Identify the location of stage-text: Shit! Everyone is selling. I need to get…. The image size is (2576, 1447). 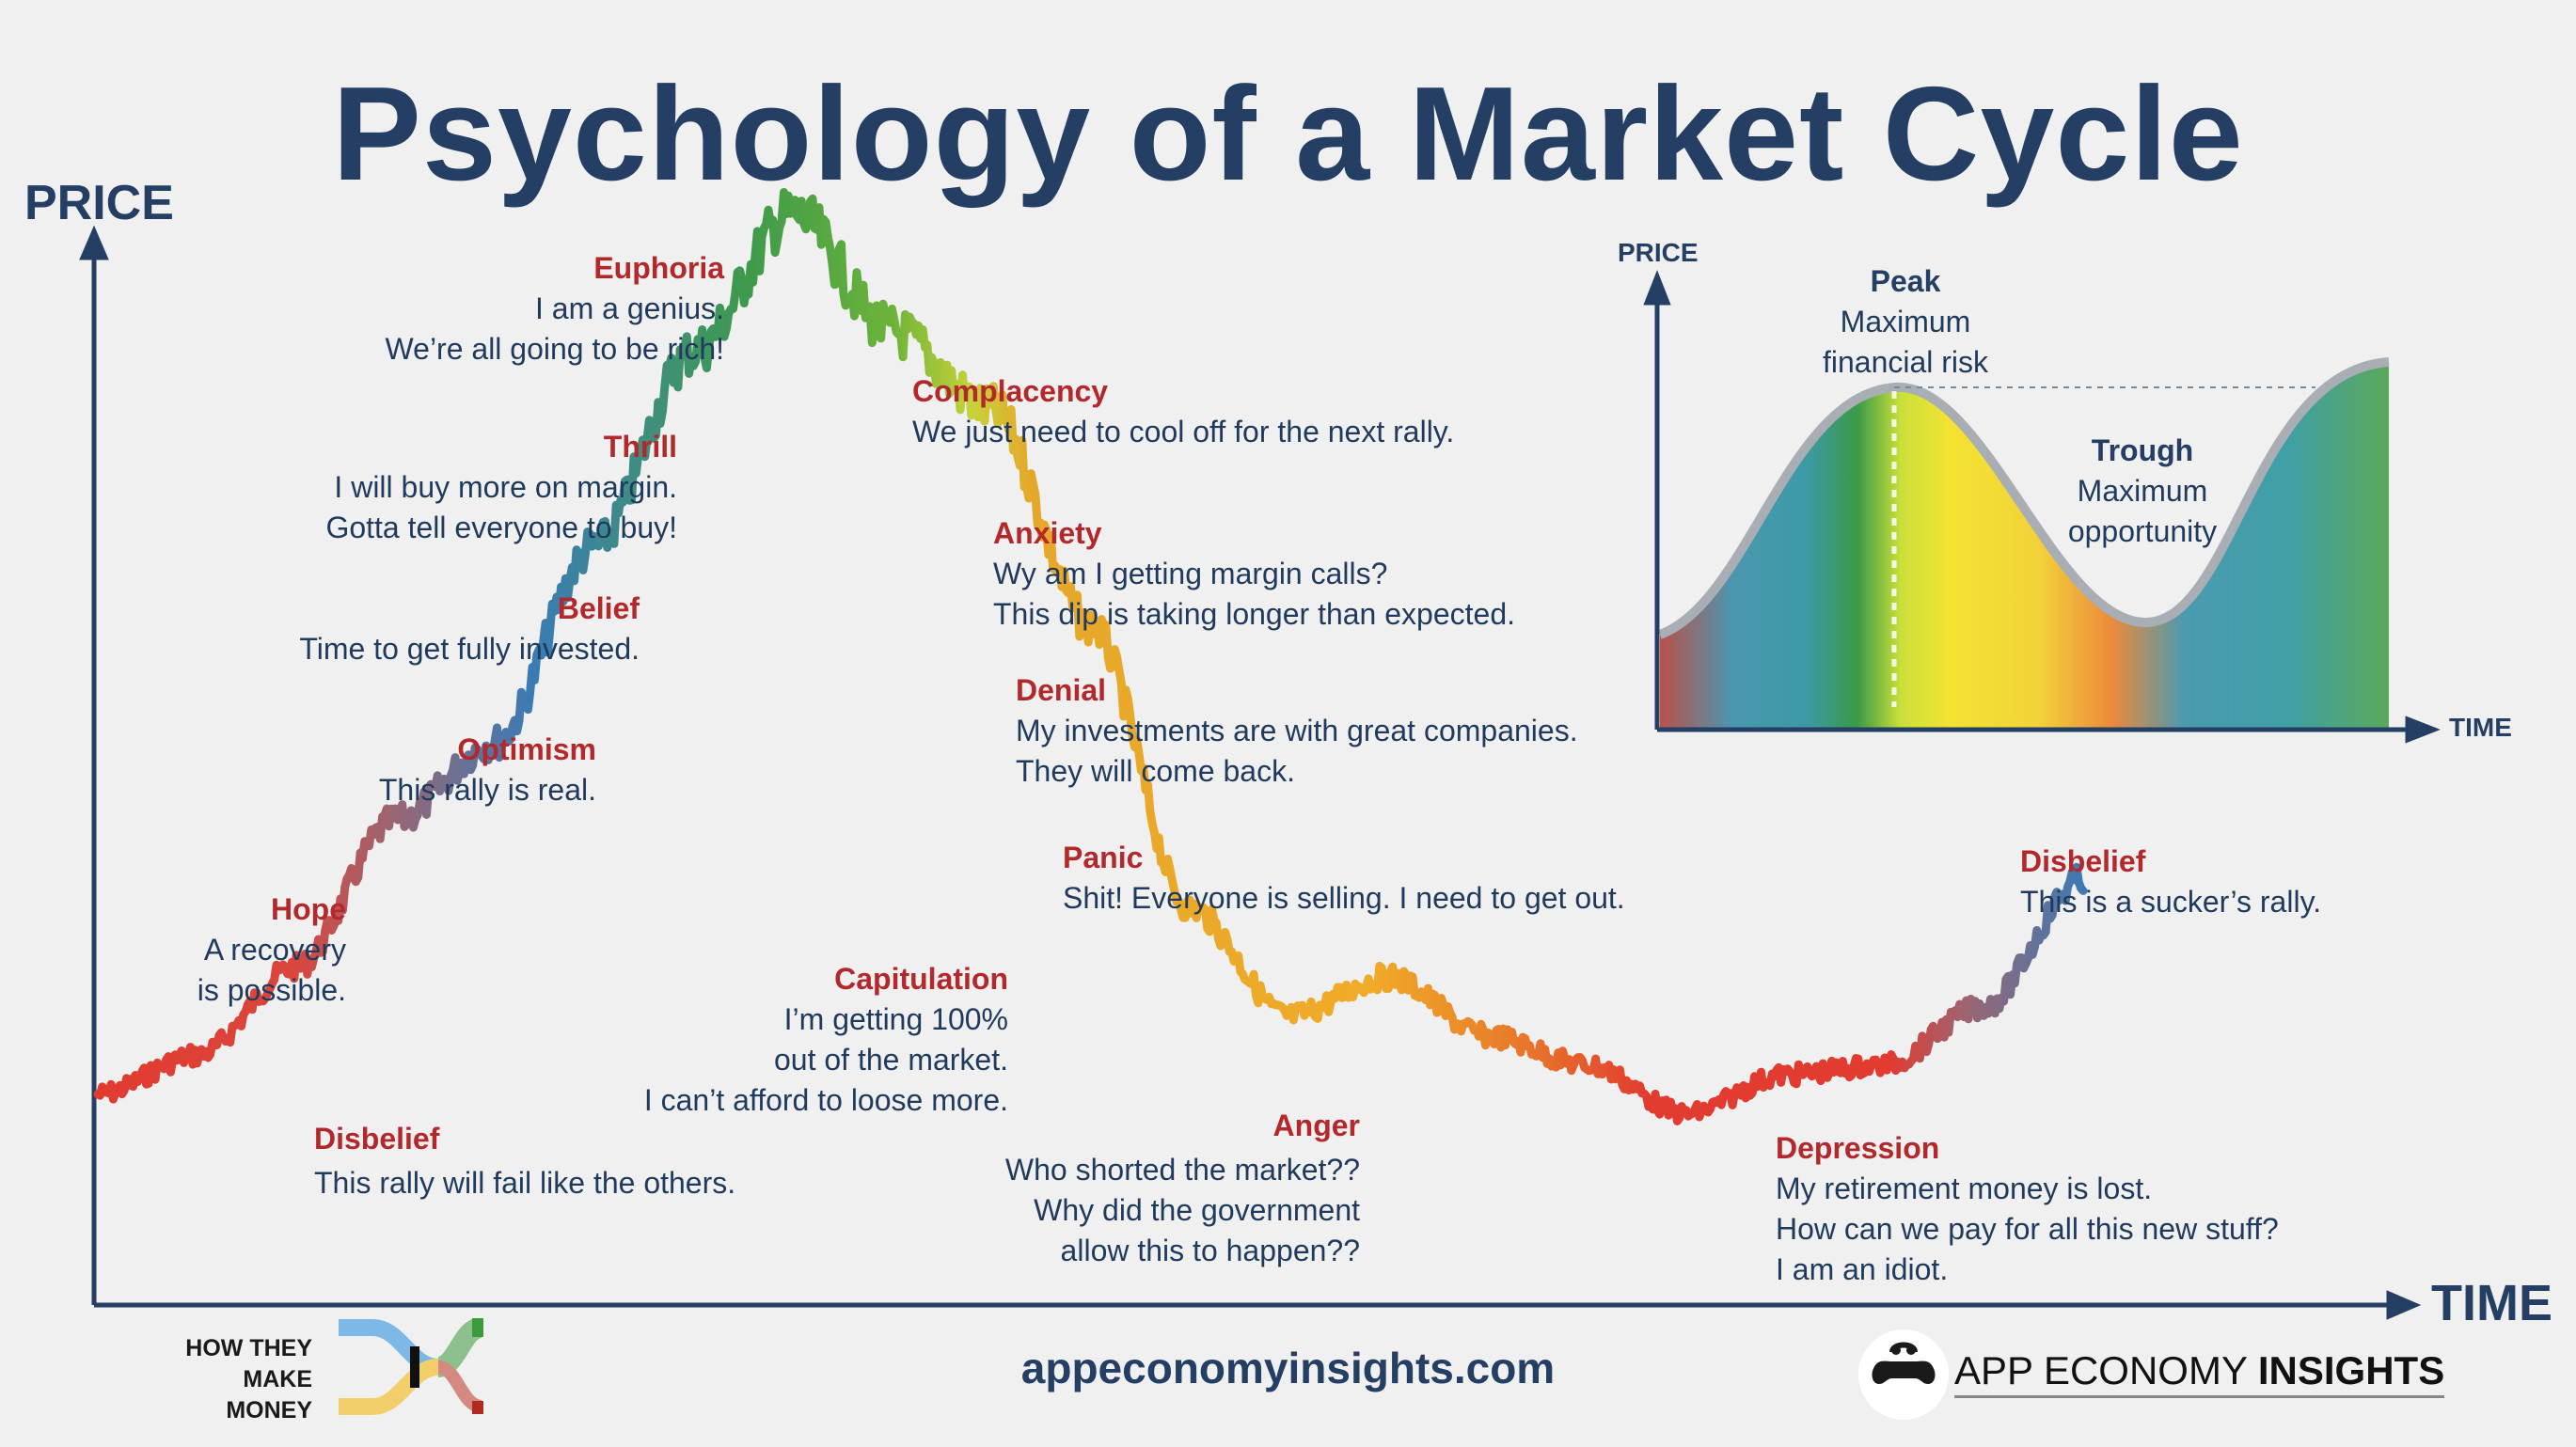
(1344, 898).